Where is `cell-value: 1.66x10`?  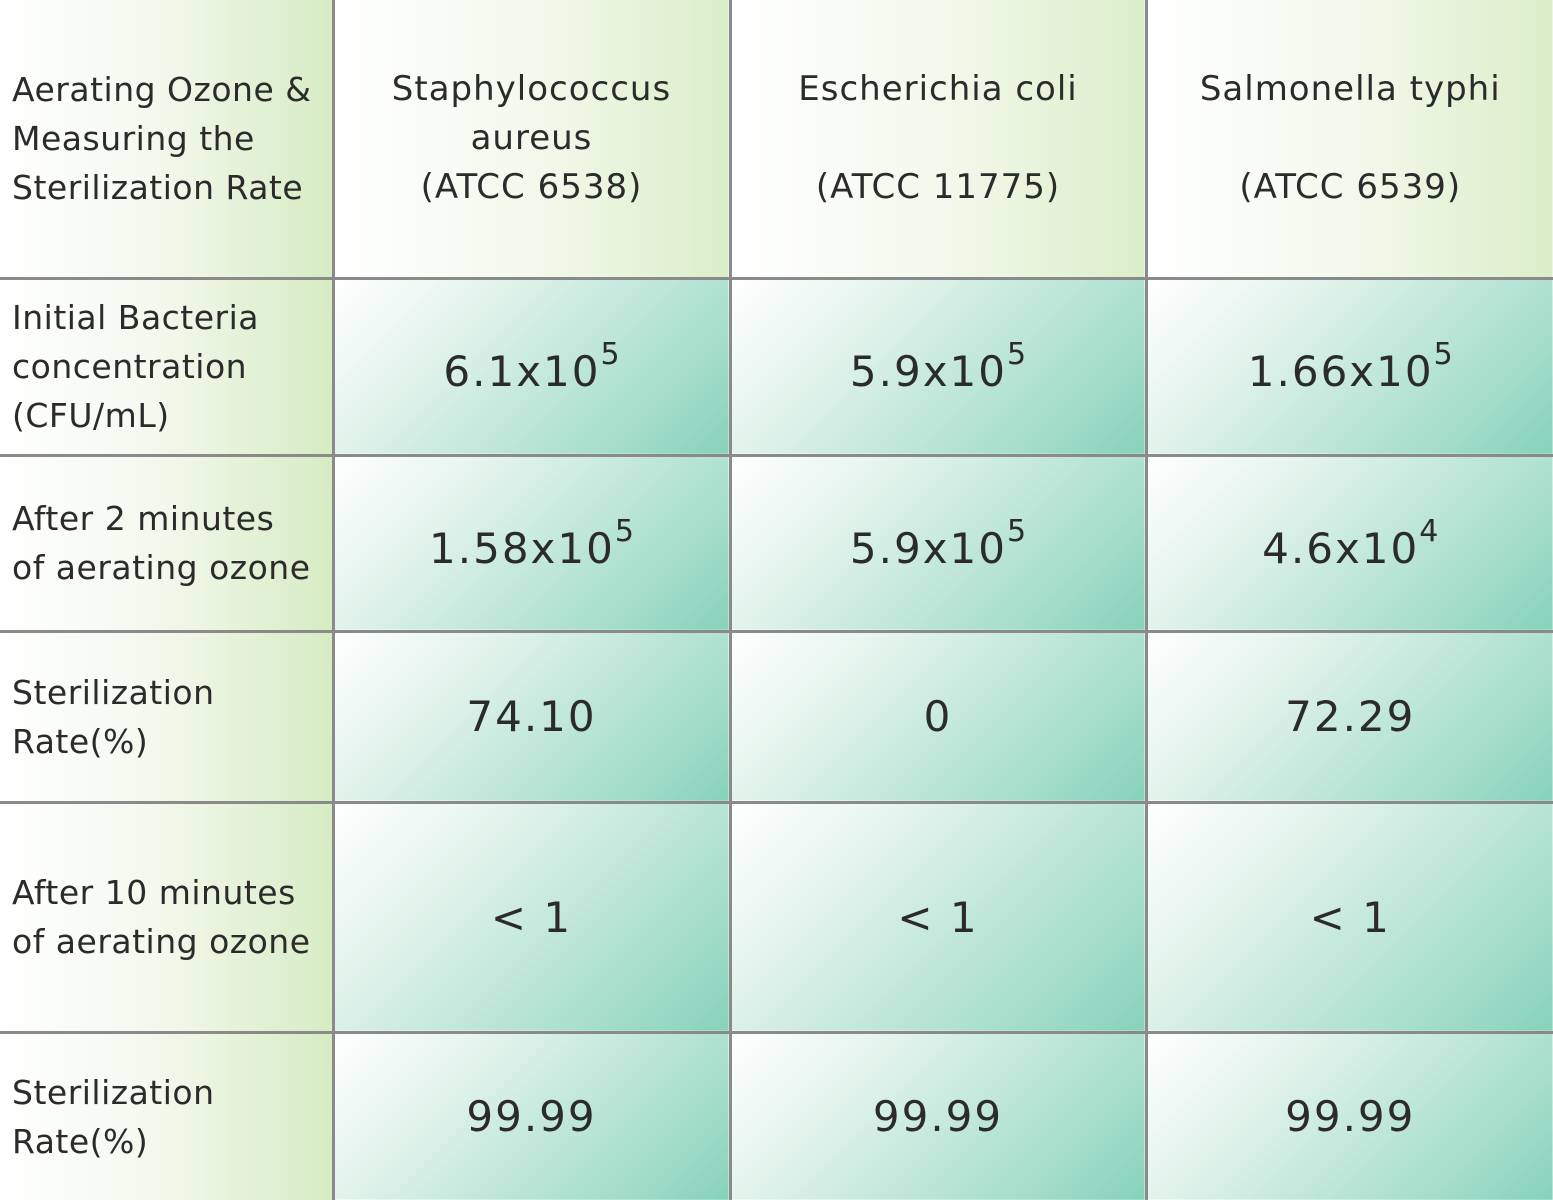
cell-value: 1.66x10 is located at coordinates (1340, 371).